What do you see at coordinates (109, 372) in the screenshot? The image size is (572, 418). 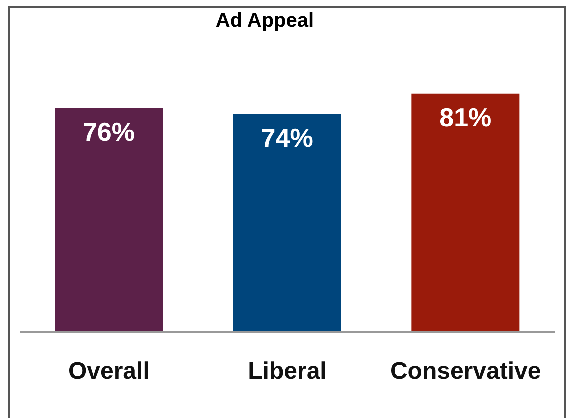 I see `x-tick-label: Overall` at bounding box center [109, 372].